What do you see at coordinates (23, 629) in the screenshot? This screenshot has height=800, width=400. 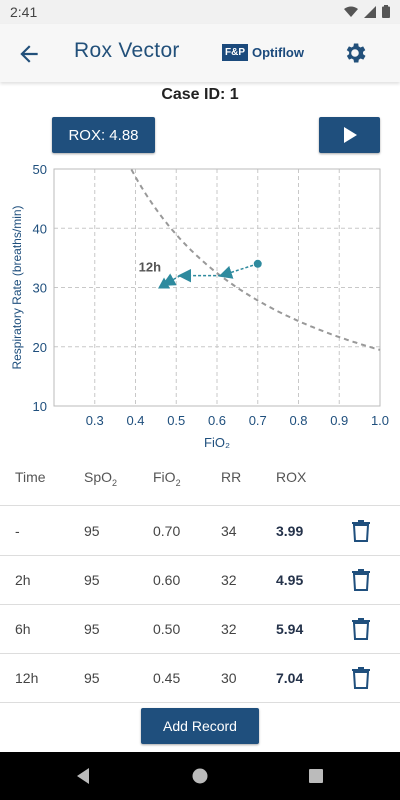 I see `cell-time: 6h` at bounding box center [23, 629].